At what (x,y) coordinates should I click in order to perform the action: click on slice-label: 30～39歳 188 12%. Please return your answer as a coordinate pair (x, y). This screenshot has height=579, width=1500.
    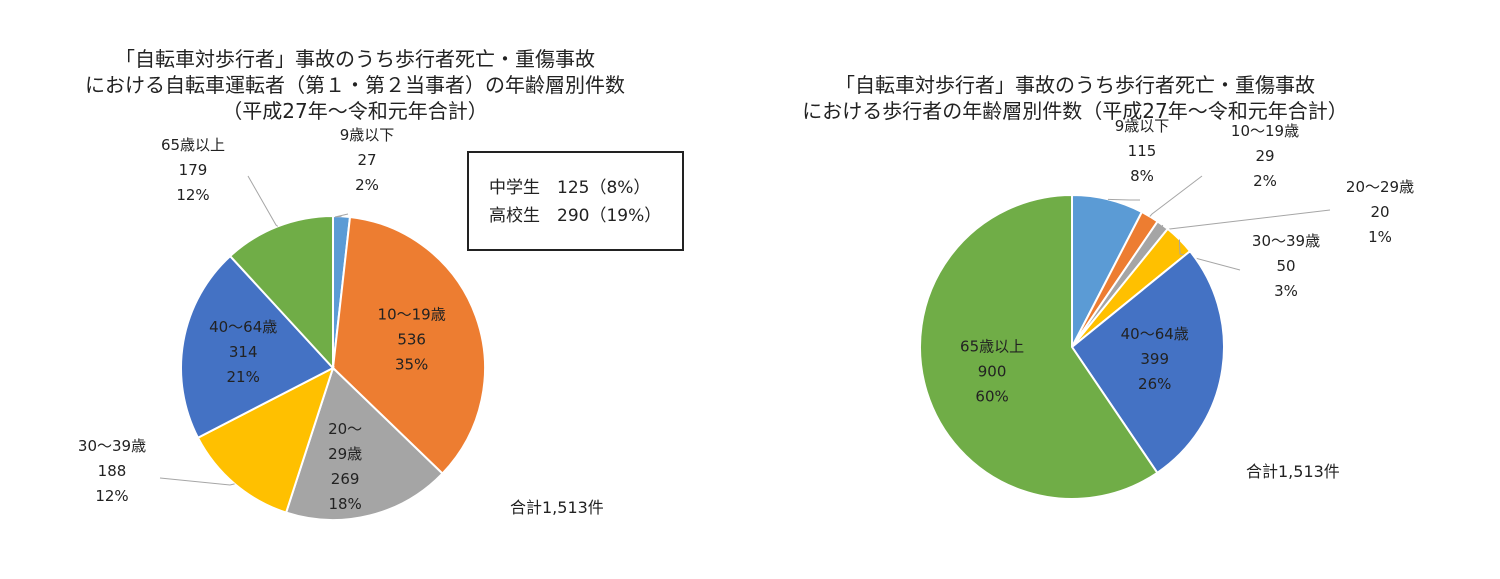
    Looking at the image, I should click on (112, 471).